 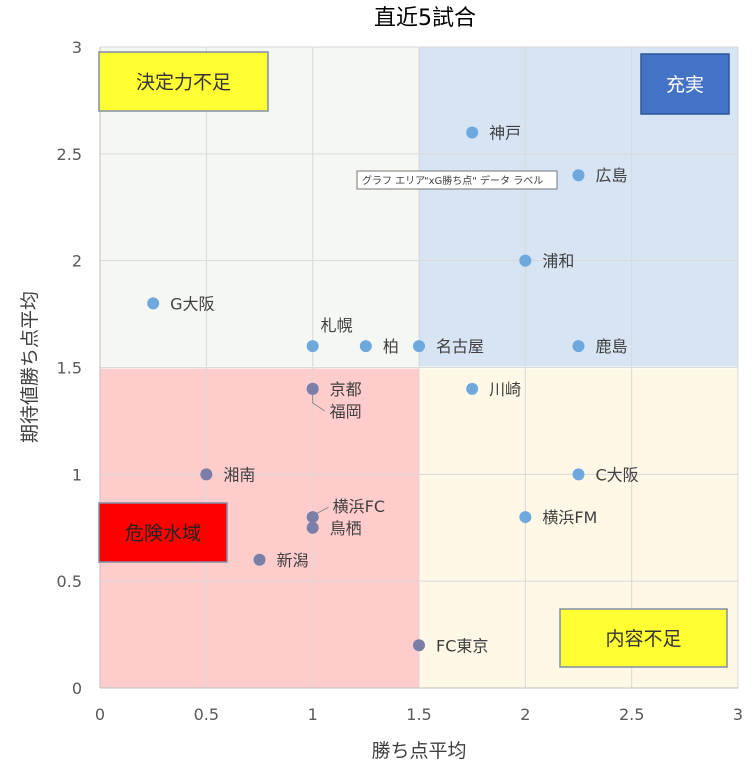 I want to click on y-tick-label: 0.5, so click(x=69, y=581).